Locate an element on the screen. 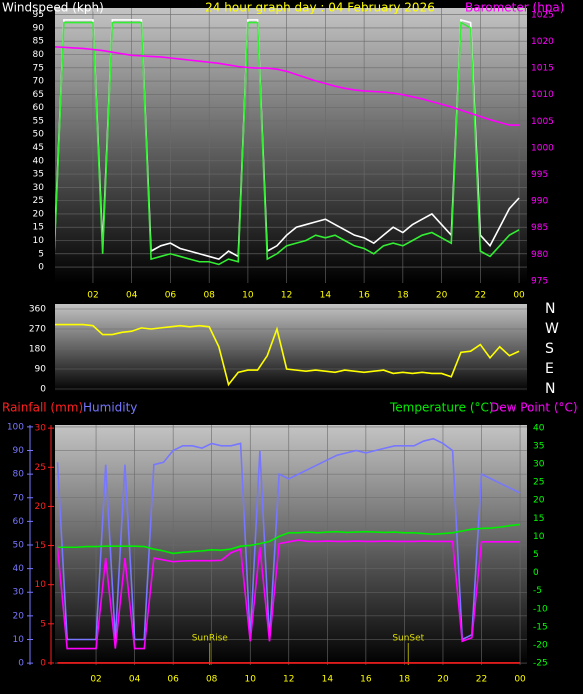  annotation: SunSet is located at coordinates (408, 639).